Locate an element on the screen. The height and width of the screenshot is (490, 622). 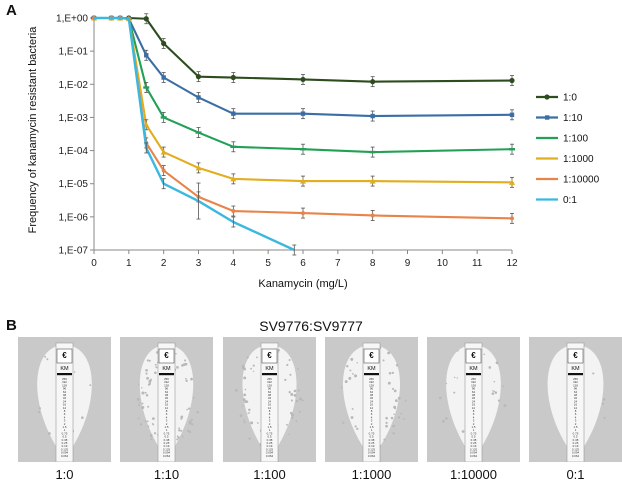
strip-scale-value: 1 is located at coordinates (167, 430).